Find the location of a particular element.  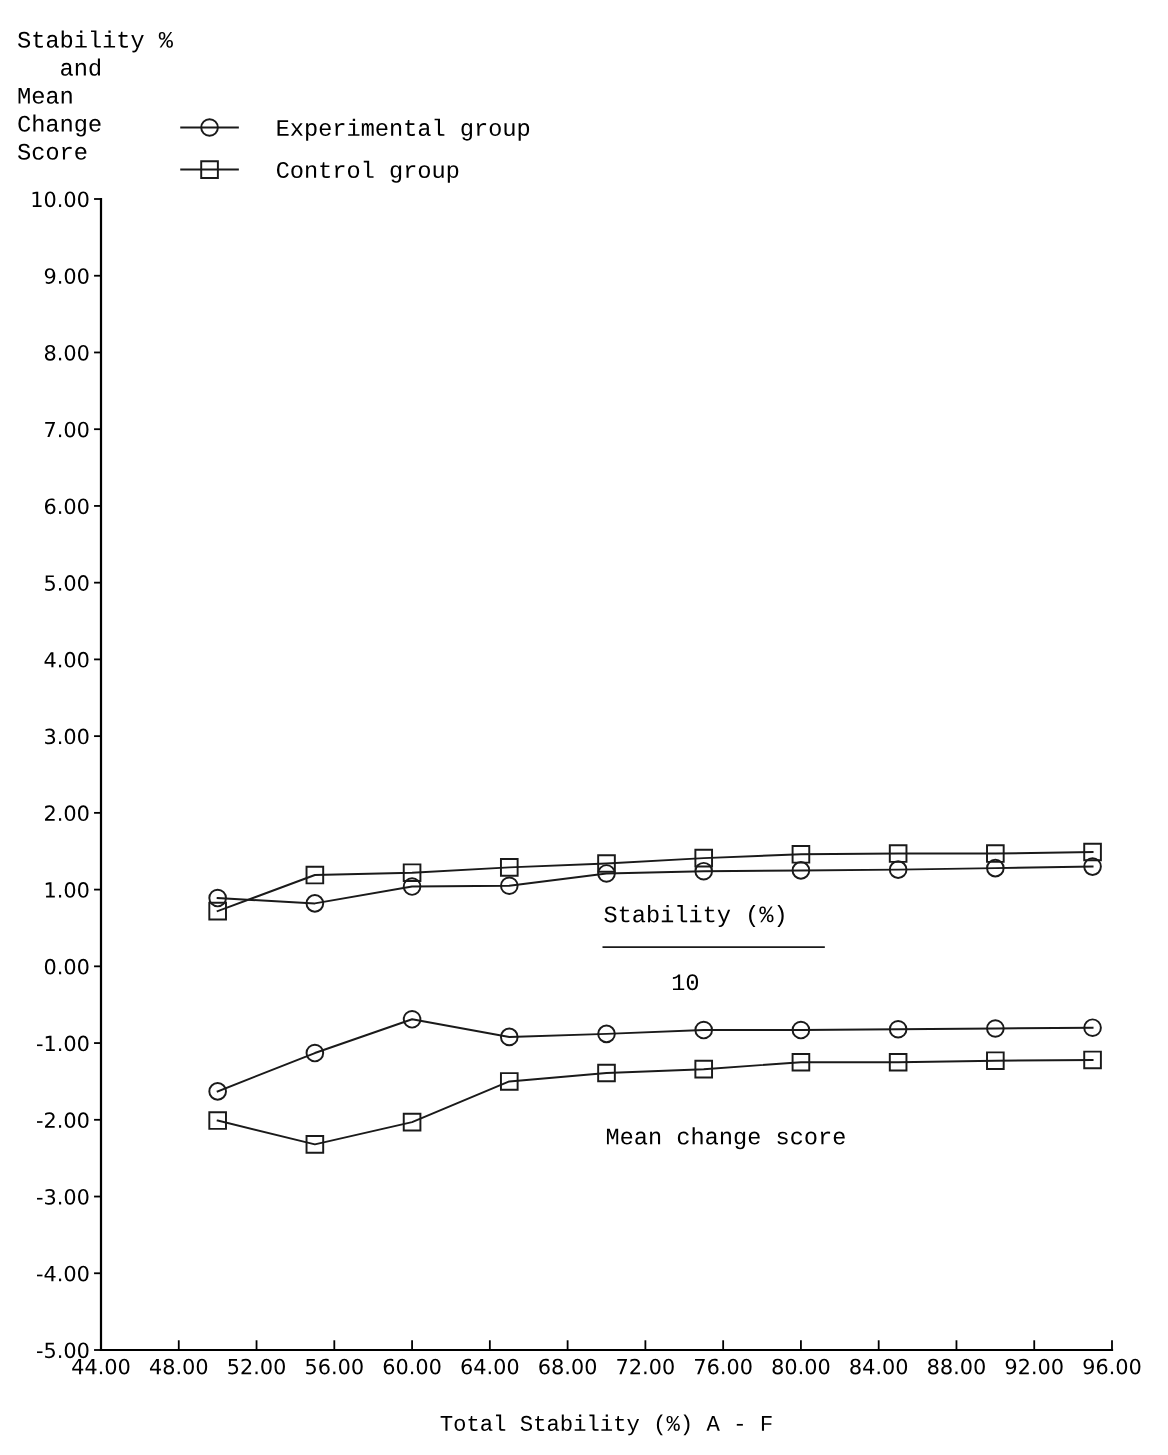

y-tick-label: -4.00 is located at coordinates (63, 1273).